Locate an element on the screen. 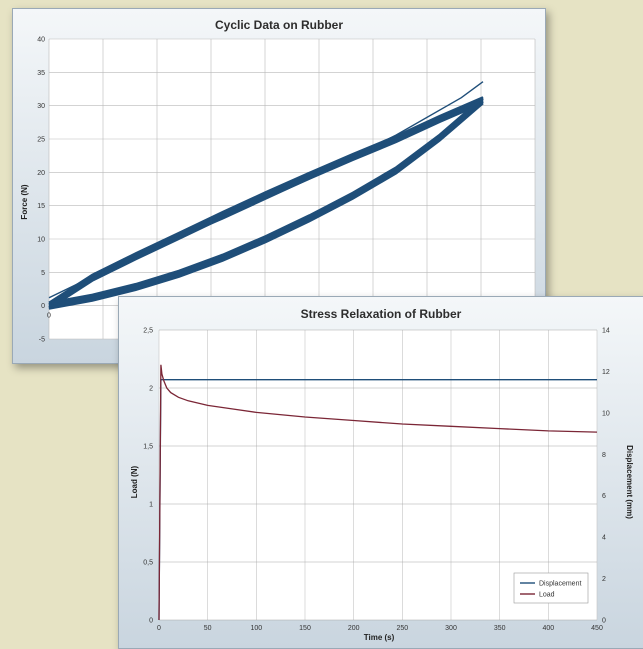 The width and height of the screenshot is (643, 649). x-tick-label: 250 is located at coordinates (402, 628).